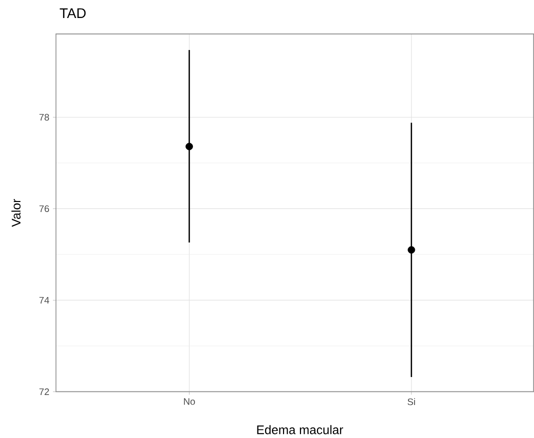 The width and height of the screenshot is (534, 438). I want to click on y-tick-label: 72, so click(44, 392).